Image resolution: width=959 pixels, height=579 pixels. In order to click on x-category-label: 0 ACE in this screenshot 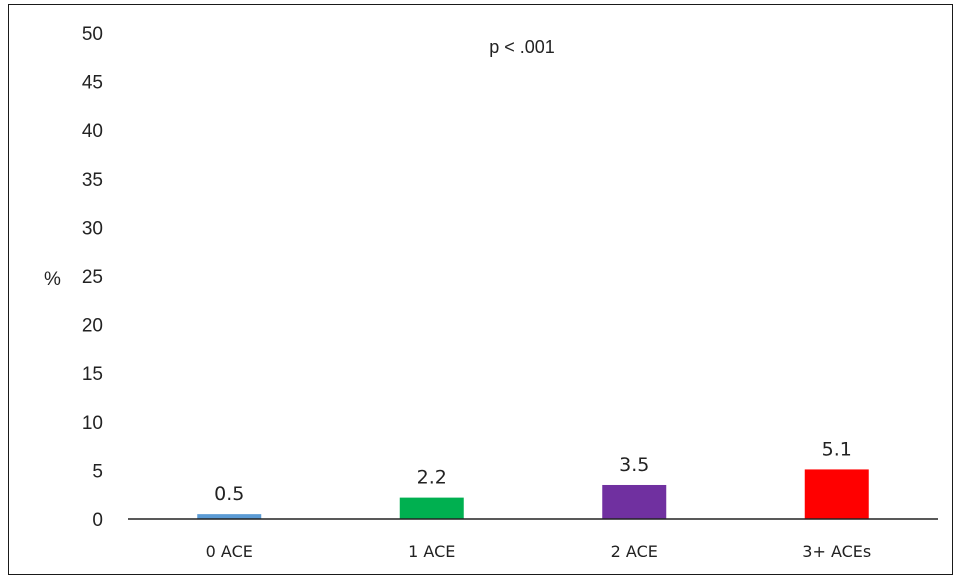, I will do `click(229, 551)`.